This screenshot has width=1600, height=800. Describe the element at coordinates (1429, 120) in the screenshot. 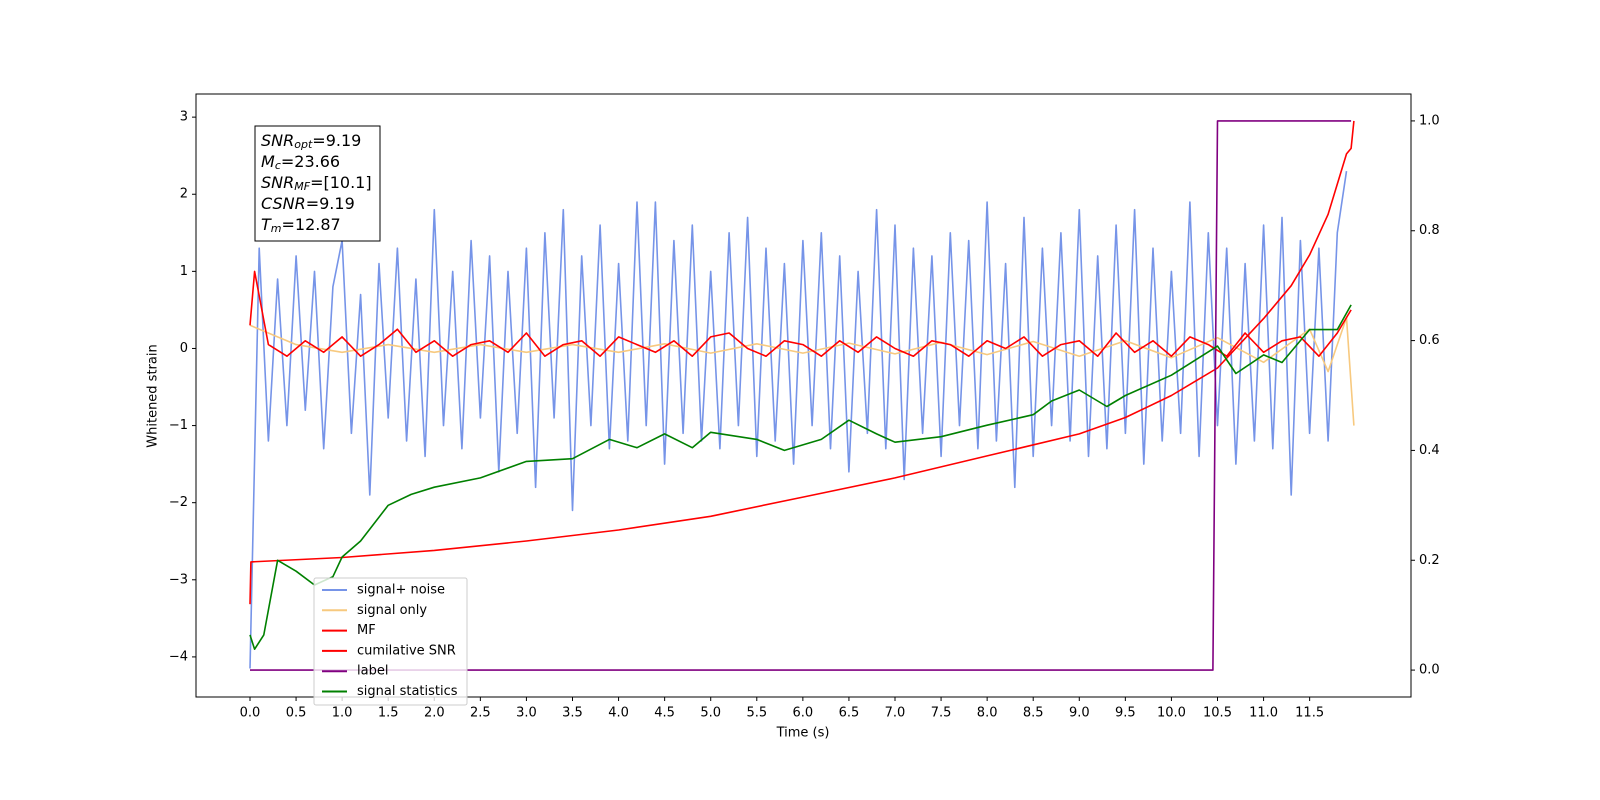

I see `y2-tick-label: 1.0` at that location.